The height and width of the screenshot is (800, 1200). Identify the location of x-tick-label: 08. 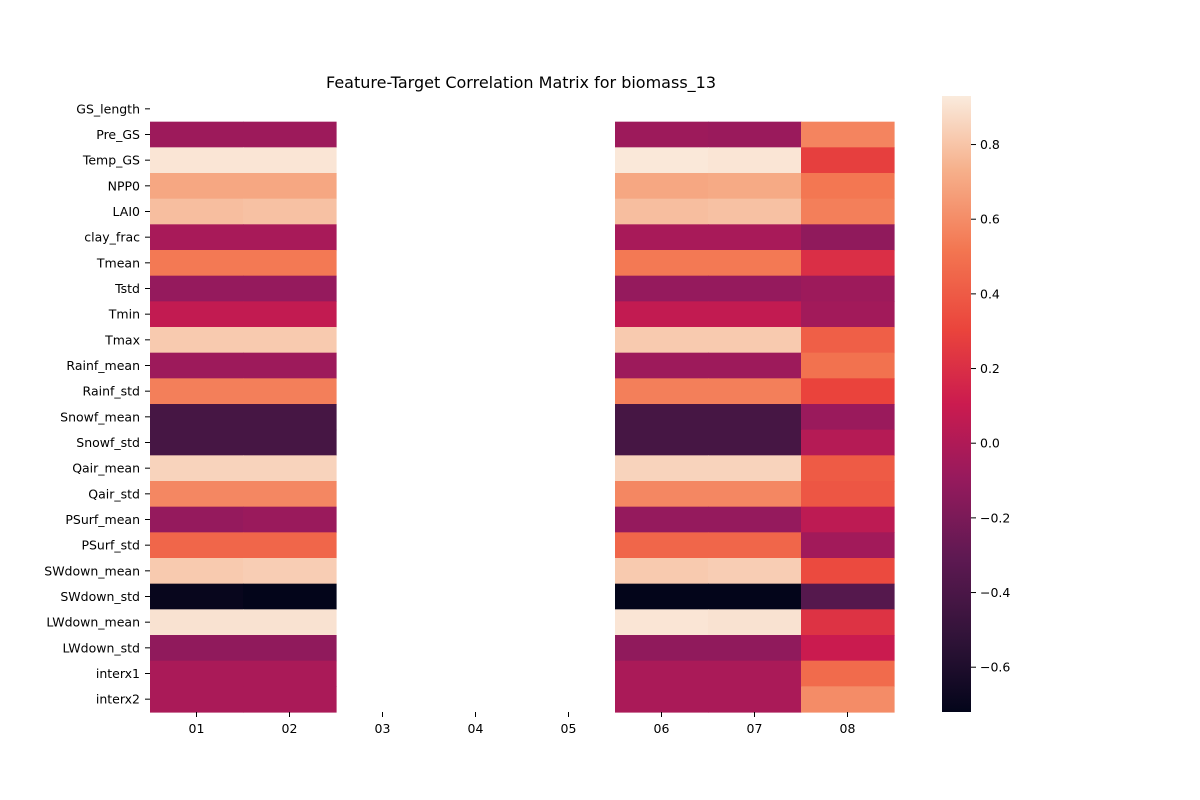
(848, 728).